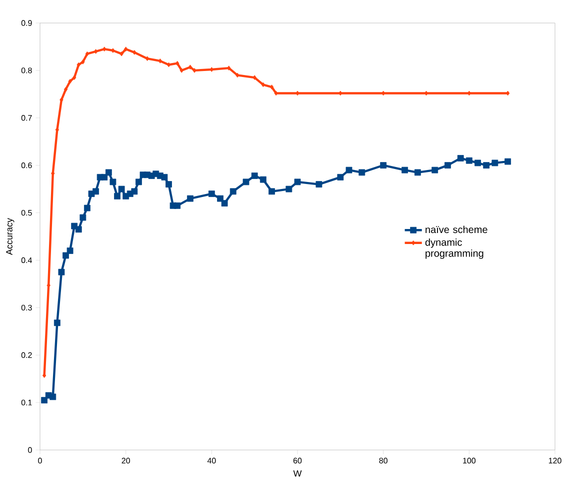  Describe the element at coordinates (26, 355) in the screenshot. I see `y-tick-label: 0.2` at that location.